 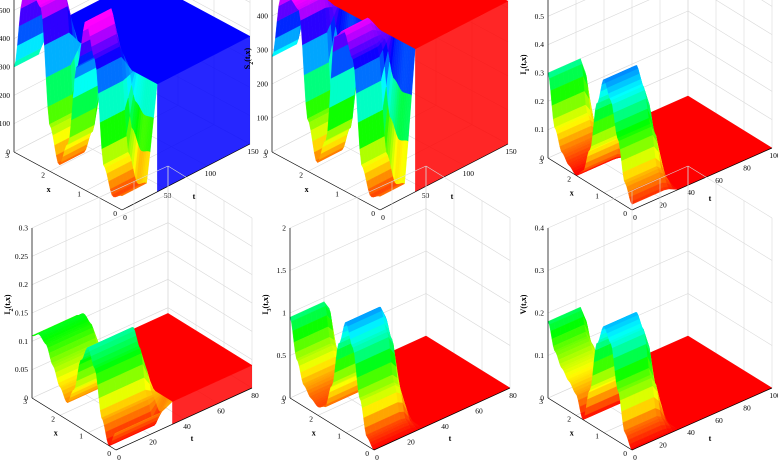 What do you see at coordinates (479, 411) in the screenshot?
I see `t-tick-label: 60` at bounding box center [479, 411].